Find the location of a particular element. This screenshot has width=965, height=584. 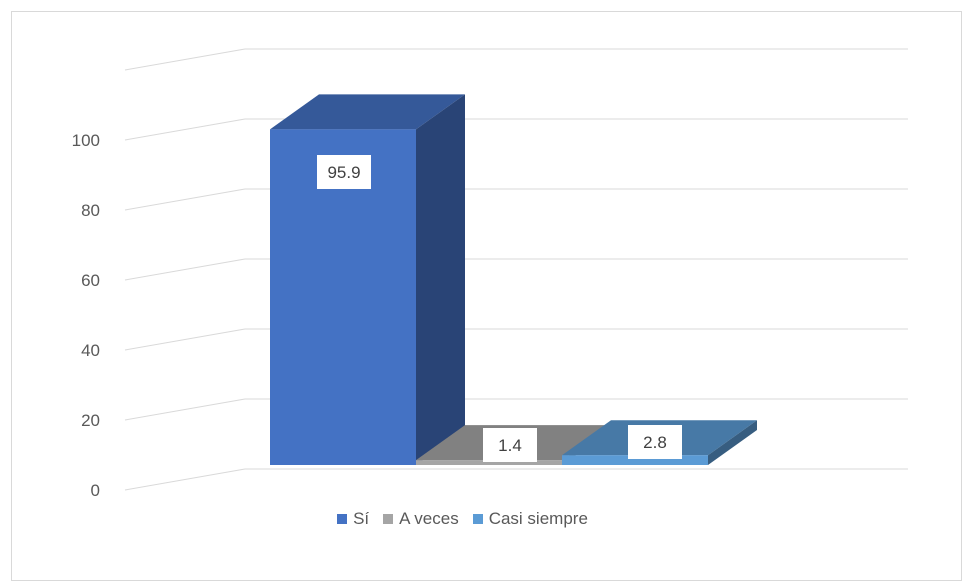

y-tick-label: 60 is located at coordinates (90, 280).